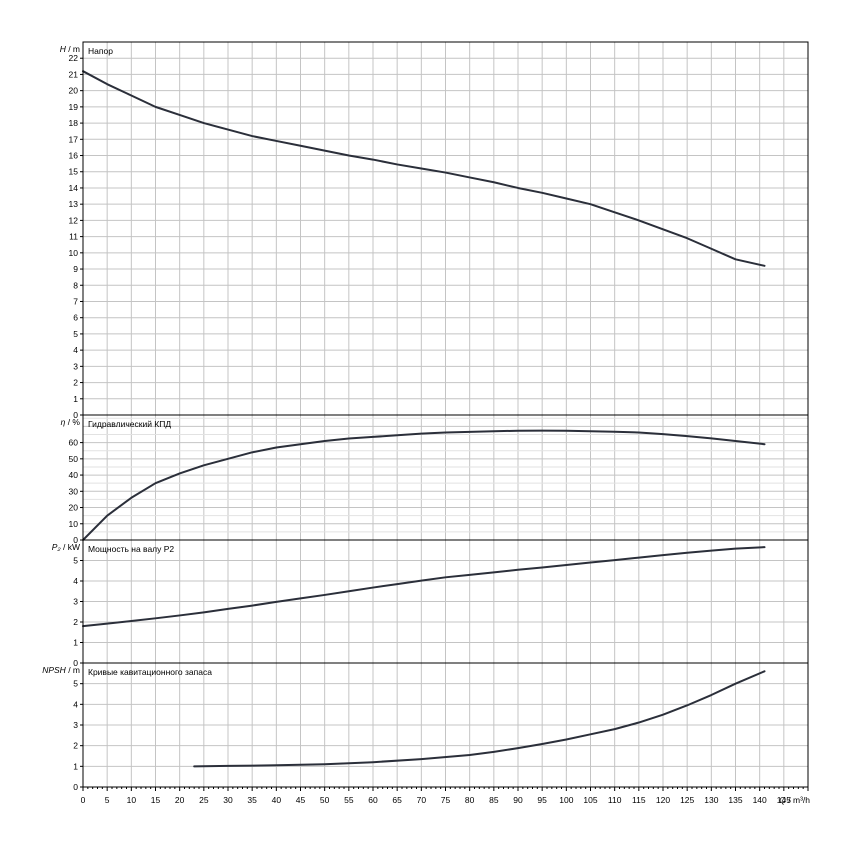 The width and height of the screenshot is (850, 850). I want to click on x-tick-label: 75, so click(446, 800).